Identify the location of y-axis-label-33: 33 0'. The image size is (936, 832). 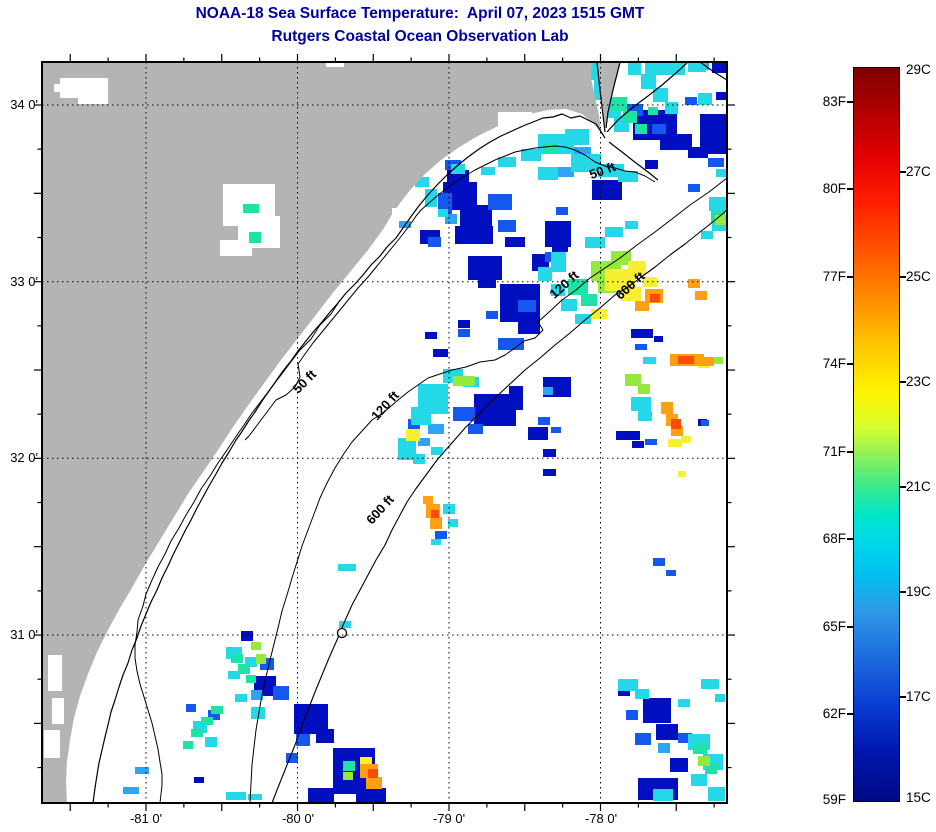
(24, 281).